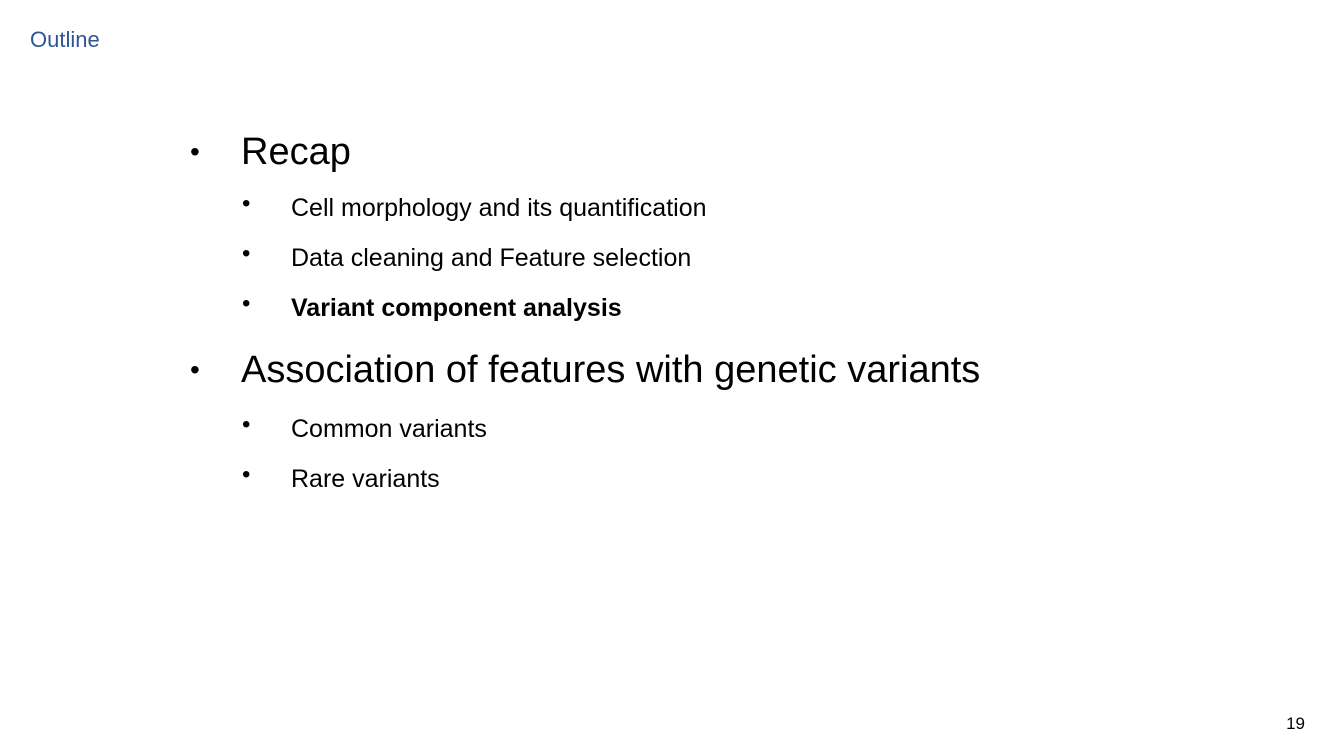  What do you see at coordinates (499, 208) in the screenshot?
I see `outline-subitem-label: Cell morphology and its quantification` at bounding box center [499, 208].